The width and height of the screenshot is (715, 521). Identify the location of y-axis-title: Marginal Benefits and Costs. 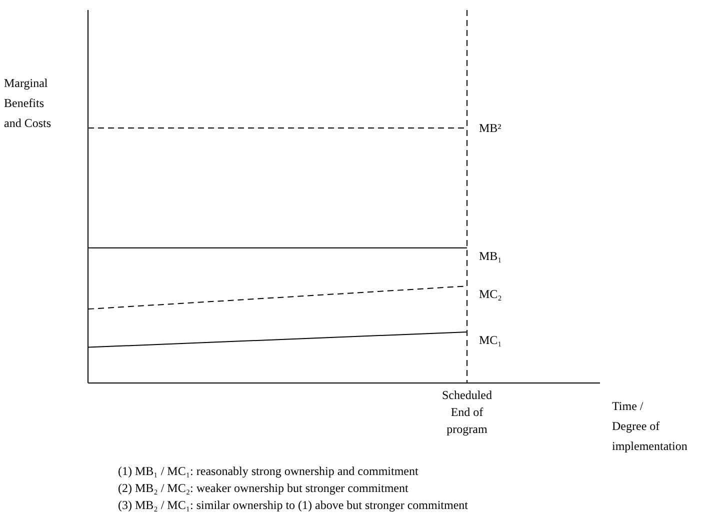
(28, 103).